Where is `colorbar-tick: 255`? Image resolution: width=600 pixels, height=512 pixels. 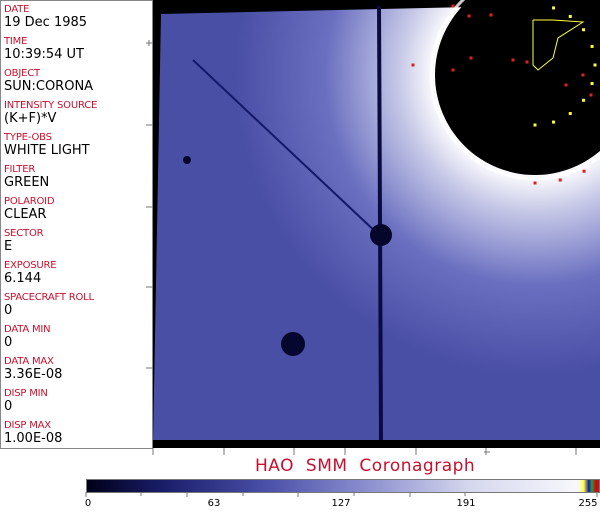 colorbar-tick: 255 is located at coordinates (588, 503).